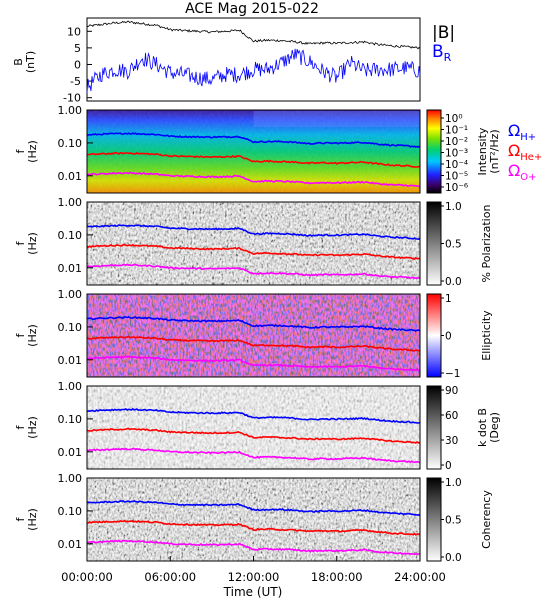 The height and width of the screenshot is (600, 550). I want to click on colorbar-label-coherency: Coherency, so click(486, 519).